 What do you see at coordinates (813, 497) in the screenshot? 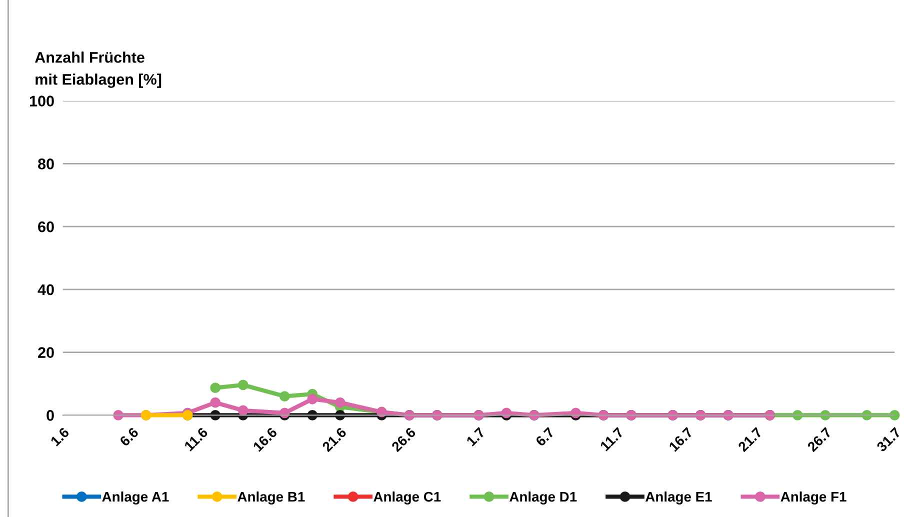
I see `legend-label: Anlage F1` at bounding box center [813, 497].